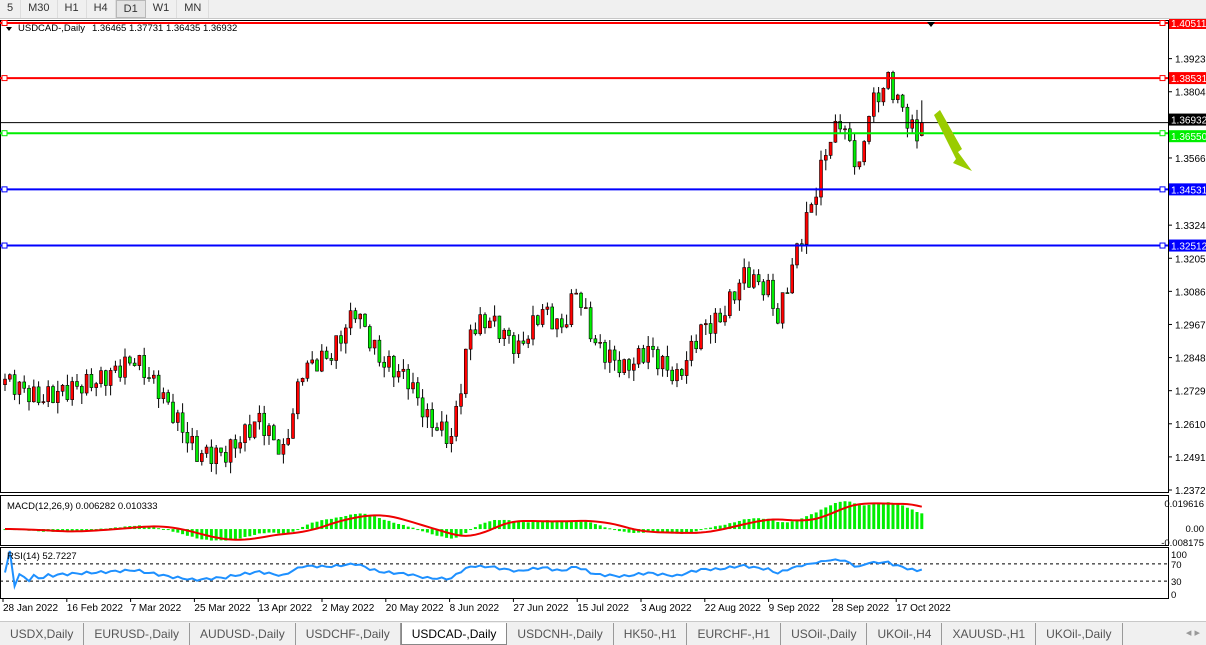 The image size is (1206, 645). What do you see at coordinates (1188, 79) in the screenshot?
I see `price-level-label: 1.38531` at bounding box center [1188, 79].